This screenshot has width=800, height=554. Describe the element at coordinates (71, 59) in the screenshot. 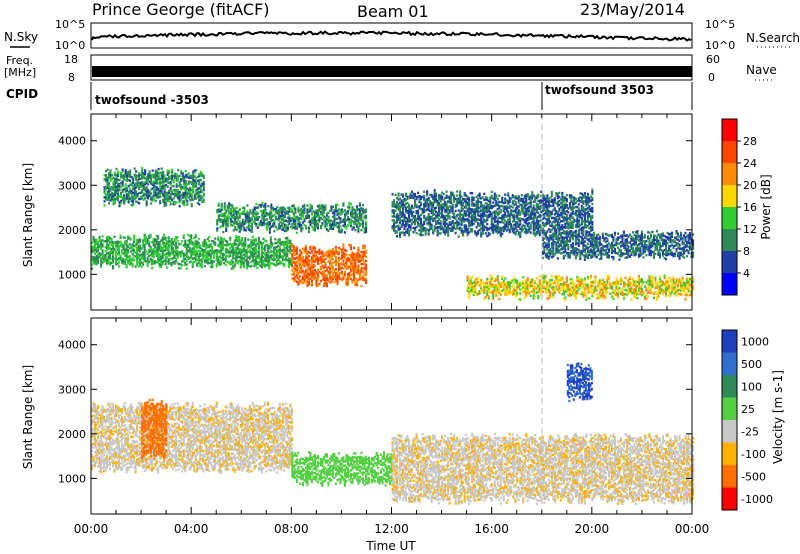

I see `freq-tick-high: 18` at that location.